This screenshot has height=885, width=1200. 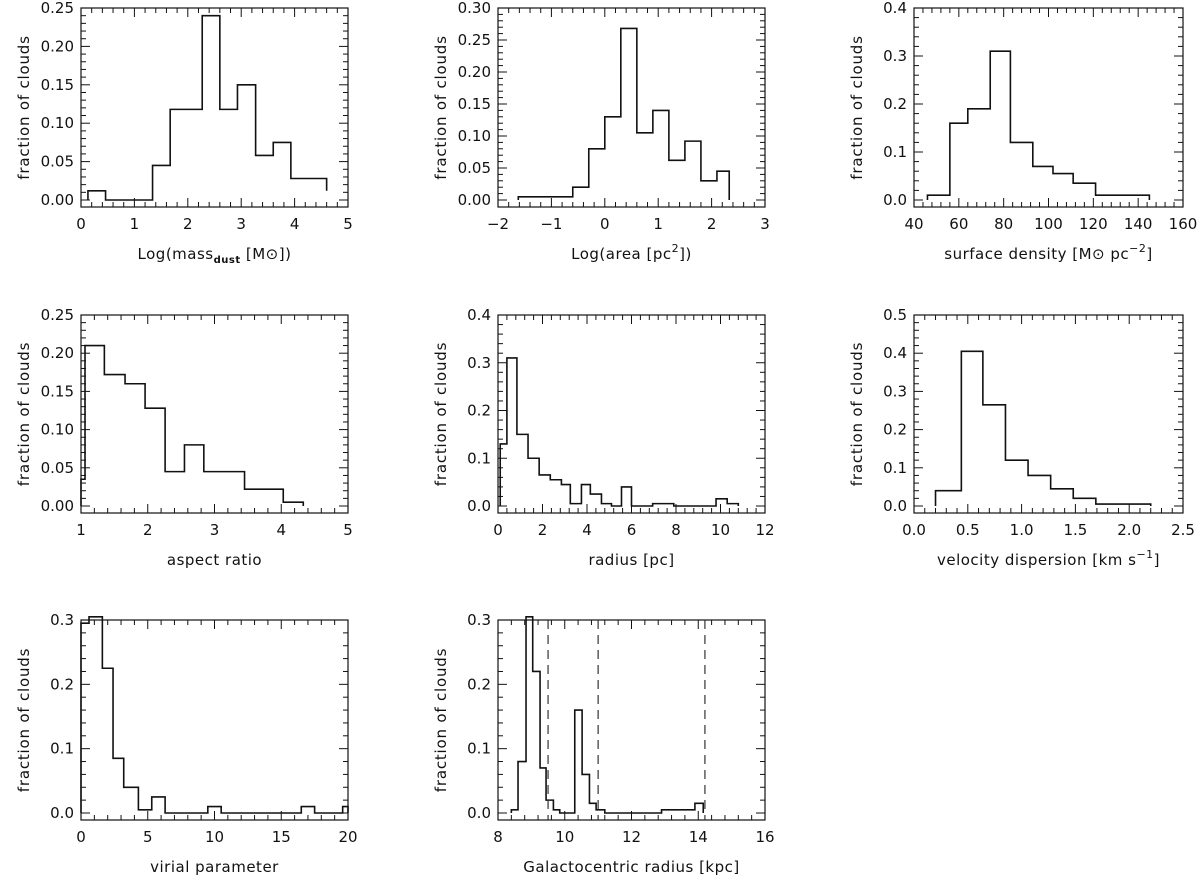 What do you see at coordinates (227, 260) in the screenshot?
I see `x-axis-label-subscript: dust` at bounding box center [227, 260].